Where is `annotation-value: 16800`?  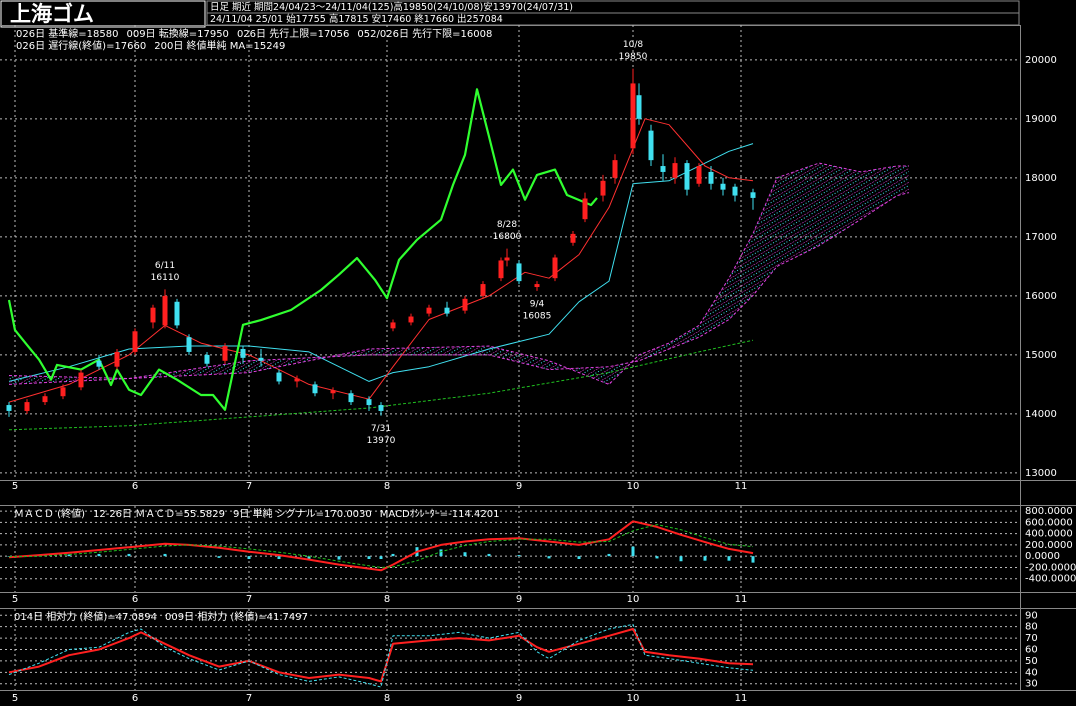 annotation-value: 16800 is located at coordinates (507, 237).